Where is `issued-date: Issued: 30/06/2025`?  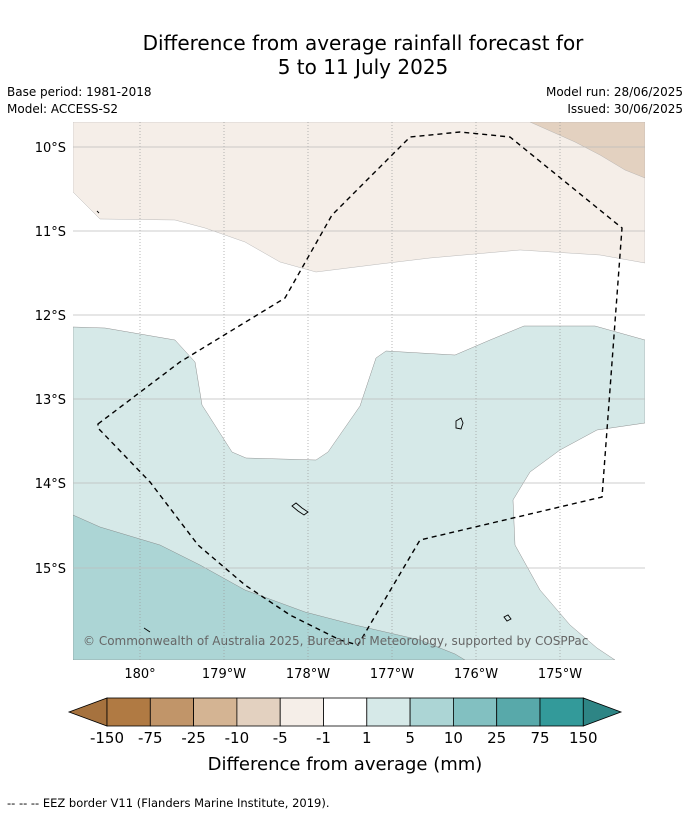
issued-date: Issued: 30/06/2025 is located at coordinates (625, 109).